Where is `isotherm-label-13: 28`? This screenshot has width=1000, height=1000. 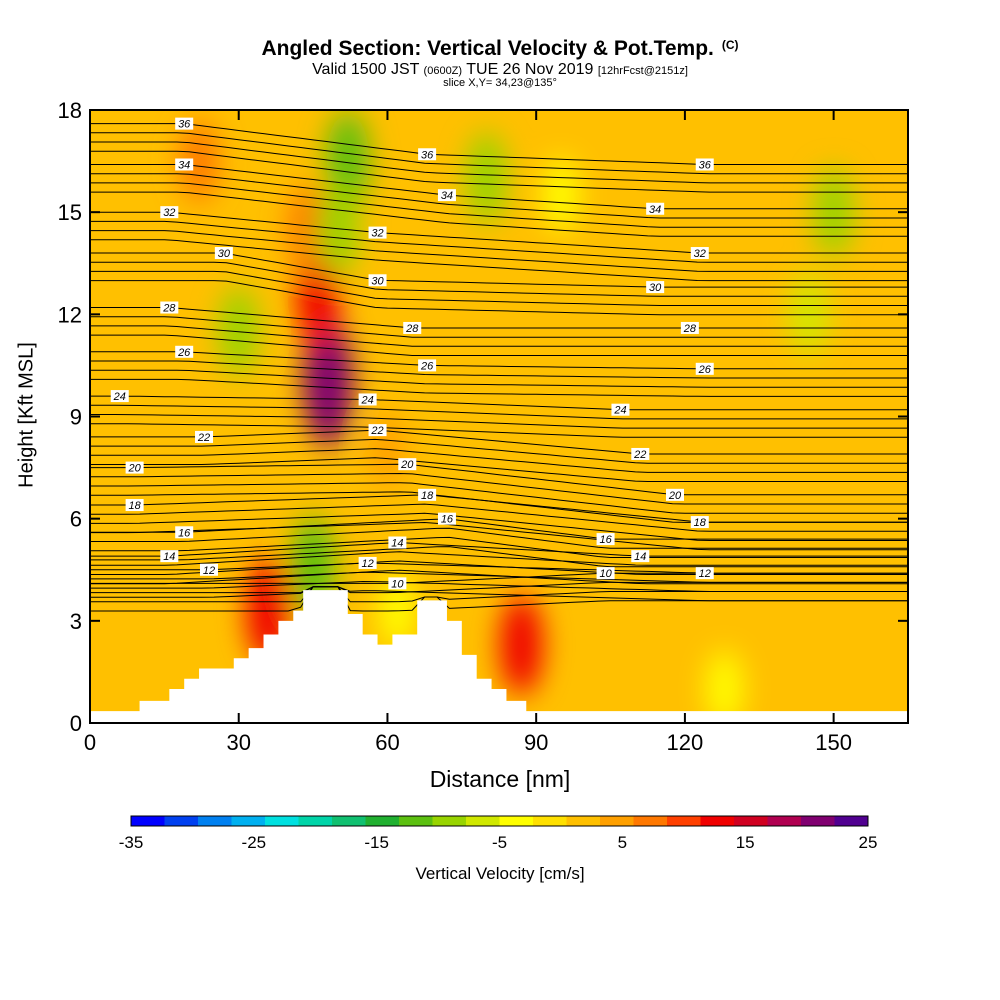 isotherm-label-13: 28 is located at coordinates (412, 329).